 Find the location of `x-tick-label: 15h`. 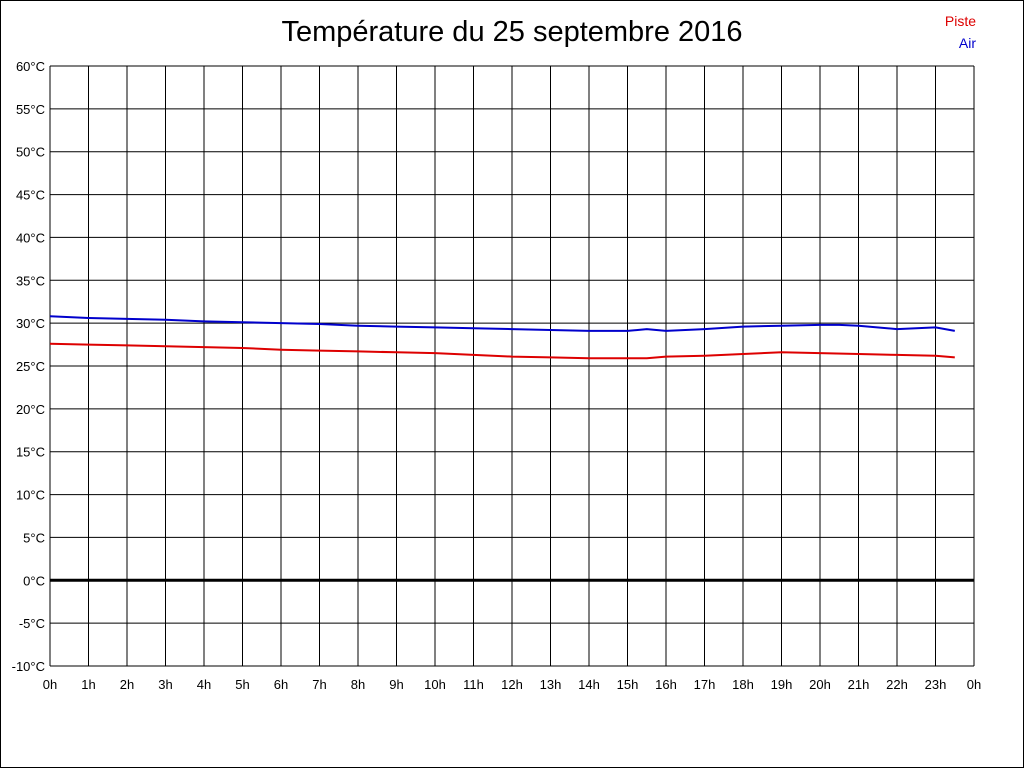

x-tick-label: 15h is located at coordinates (628, 684).